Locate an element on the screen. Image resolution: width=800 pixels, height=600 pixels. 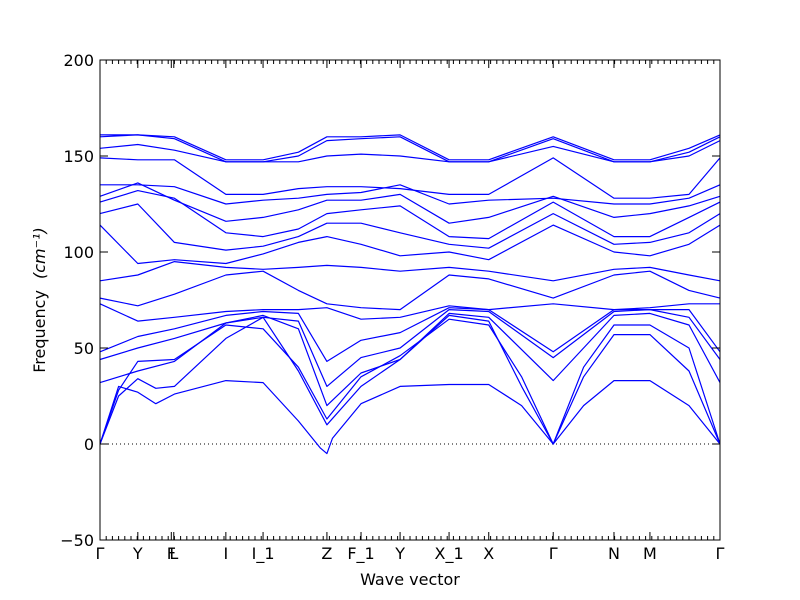
y-axis-label: Frequency (cm⁻¹) is located at coordinates (39, 299).